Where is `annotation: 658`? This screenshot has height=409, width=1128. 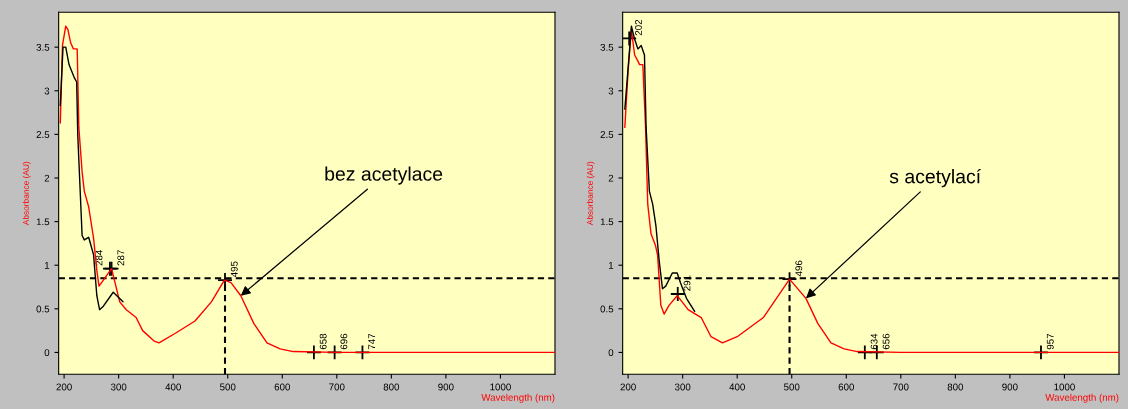 annotation: 658 is located at coordinates (323, 341).